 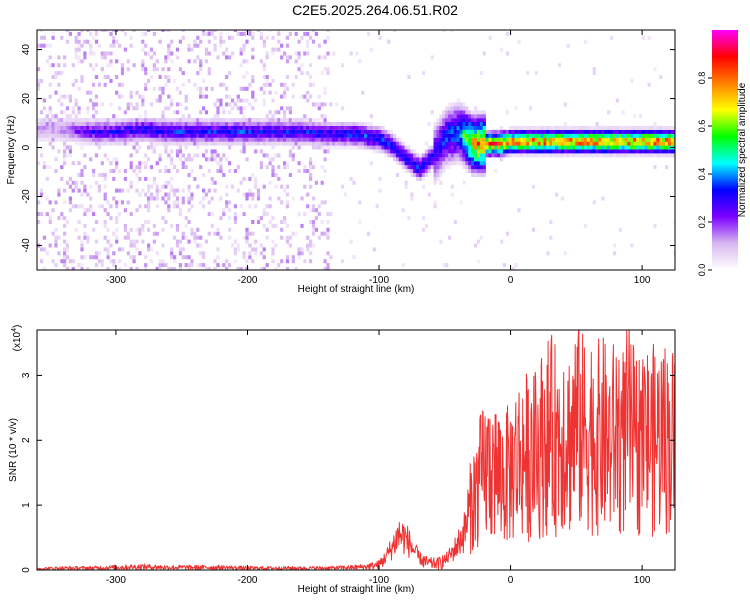 What do you see at coordinates (742, 149) in the screenshot?
I see `colorbar-label: Normalized spectral amplitude` at bounding box center [742, 149].